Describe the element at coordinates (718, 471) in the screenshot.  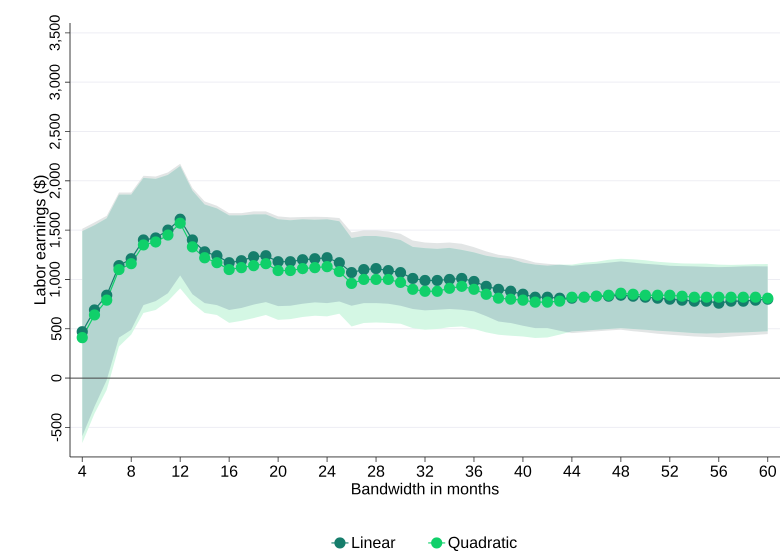
I see `x-tick-label: 56` at that location.